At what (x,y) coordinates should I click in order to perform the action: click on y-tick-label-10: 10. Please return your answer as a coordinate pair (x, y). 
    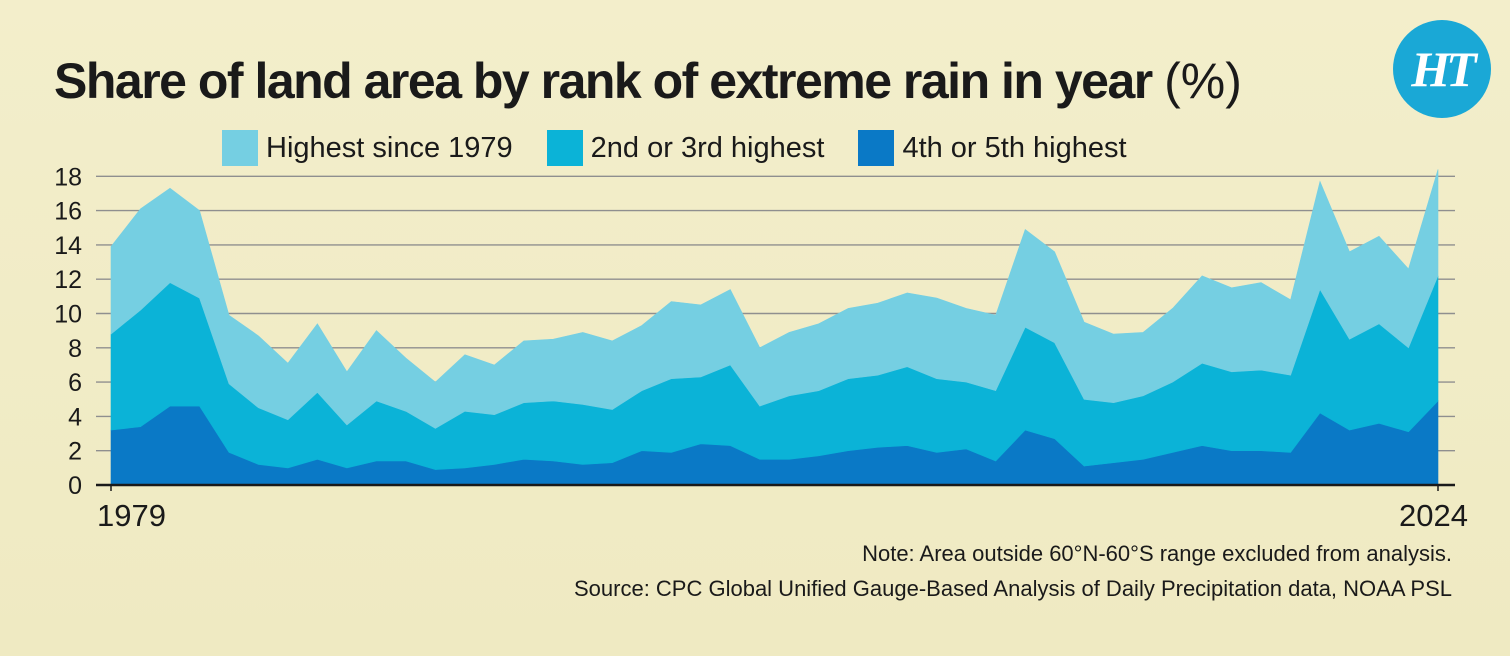
    Looking at the image, I should click on (68, 315).